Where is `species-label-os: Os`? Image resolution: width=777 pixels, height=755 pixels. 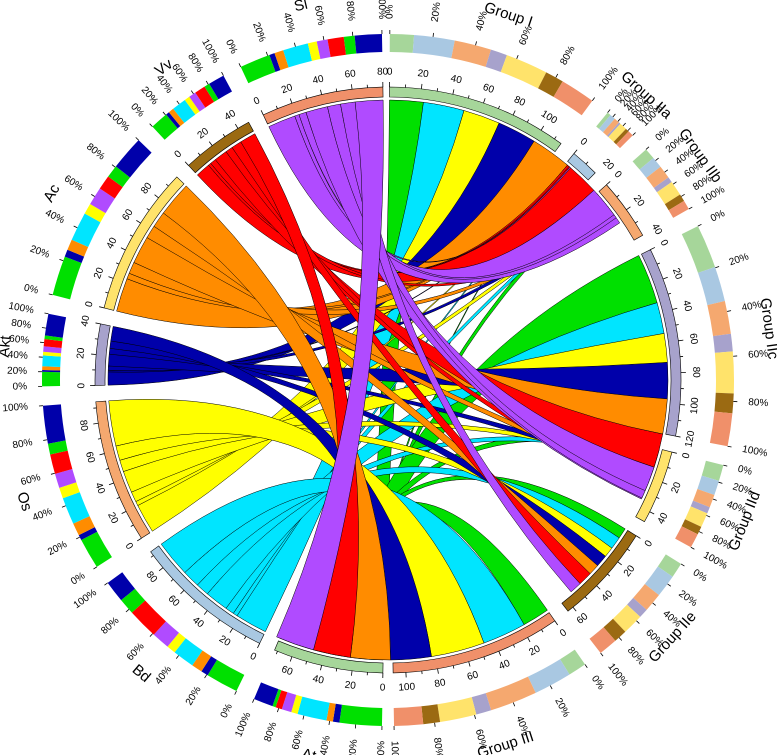 species-label-os: Os is located at coordinates (24, 502).